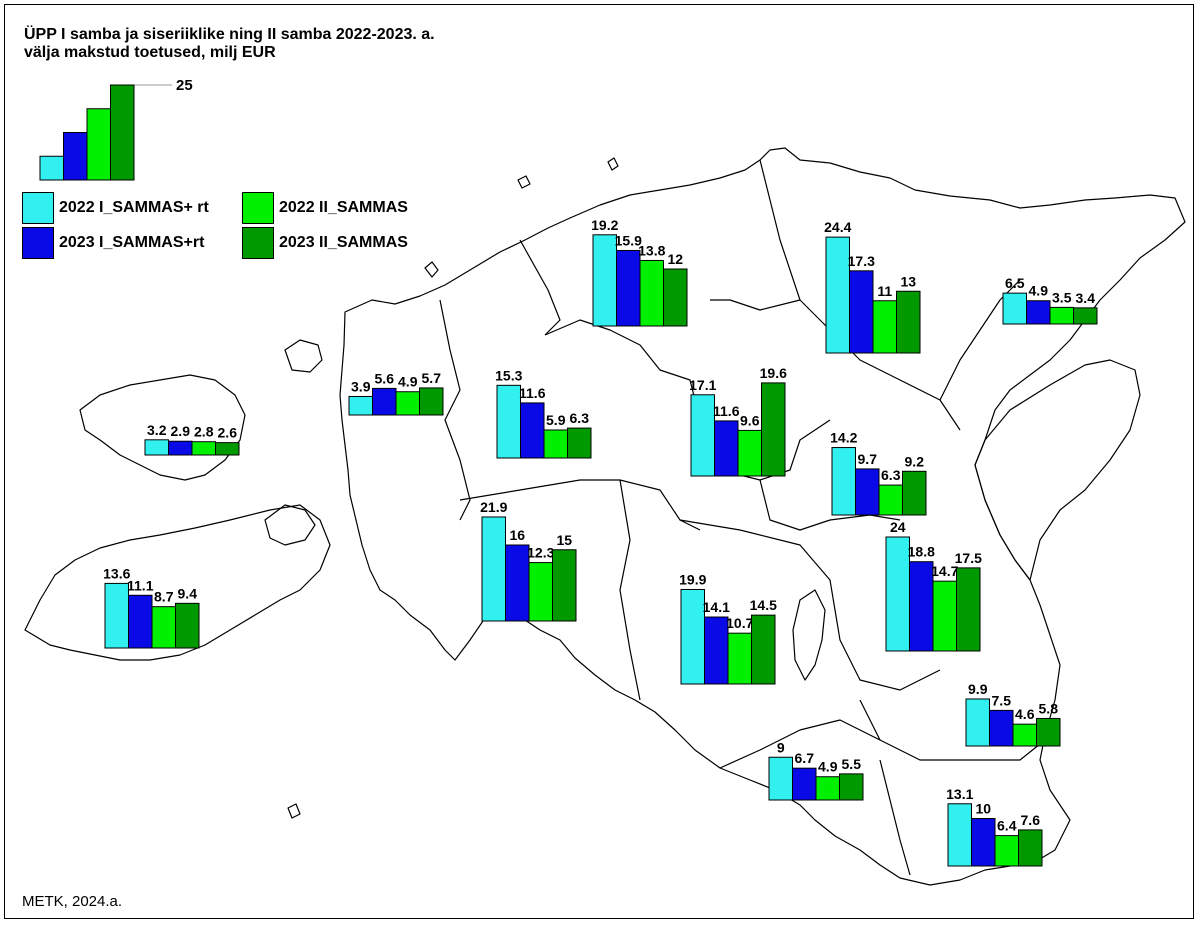 Image resolution: width=1200 pixels, height=925 pixels. I want to click on bar-value-label: 19.2, so click(604, 225).